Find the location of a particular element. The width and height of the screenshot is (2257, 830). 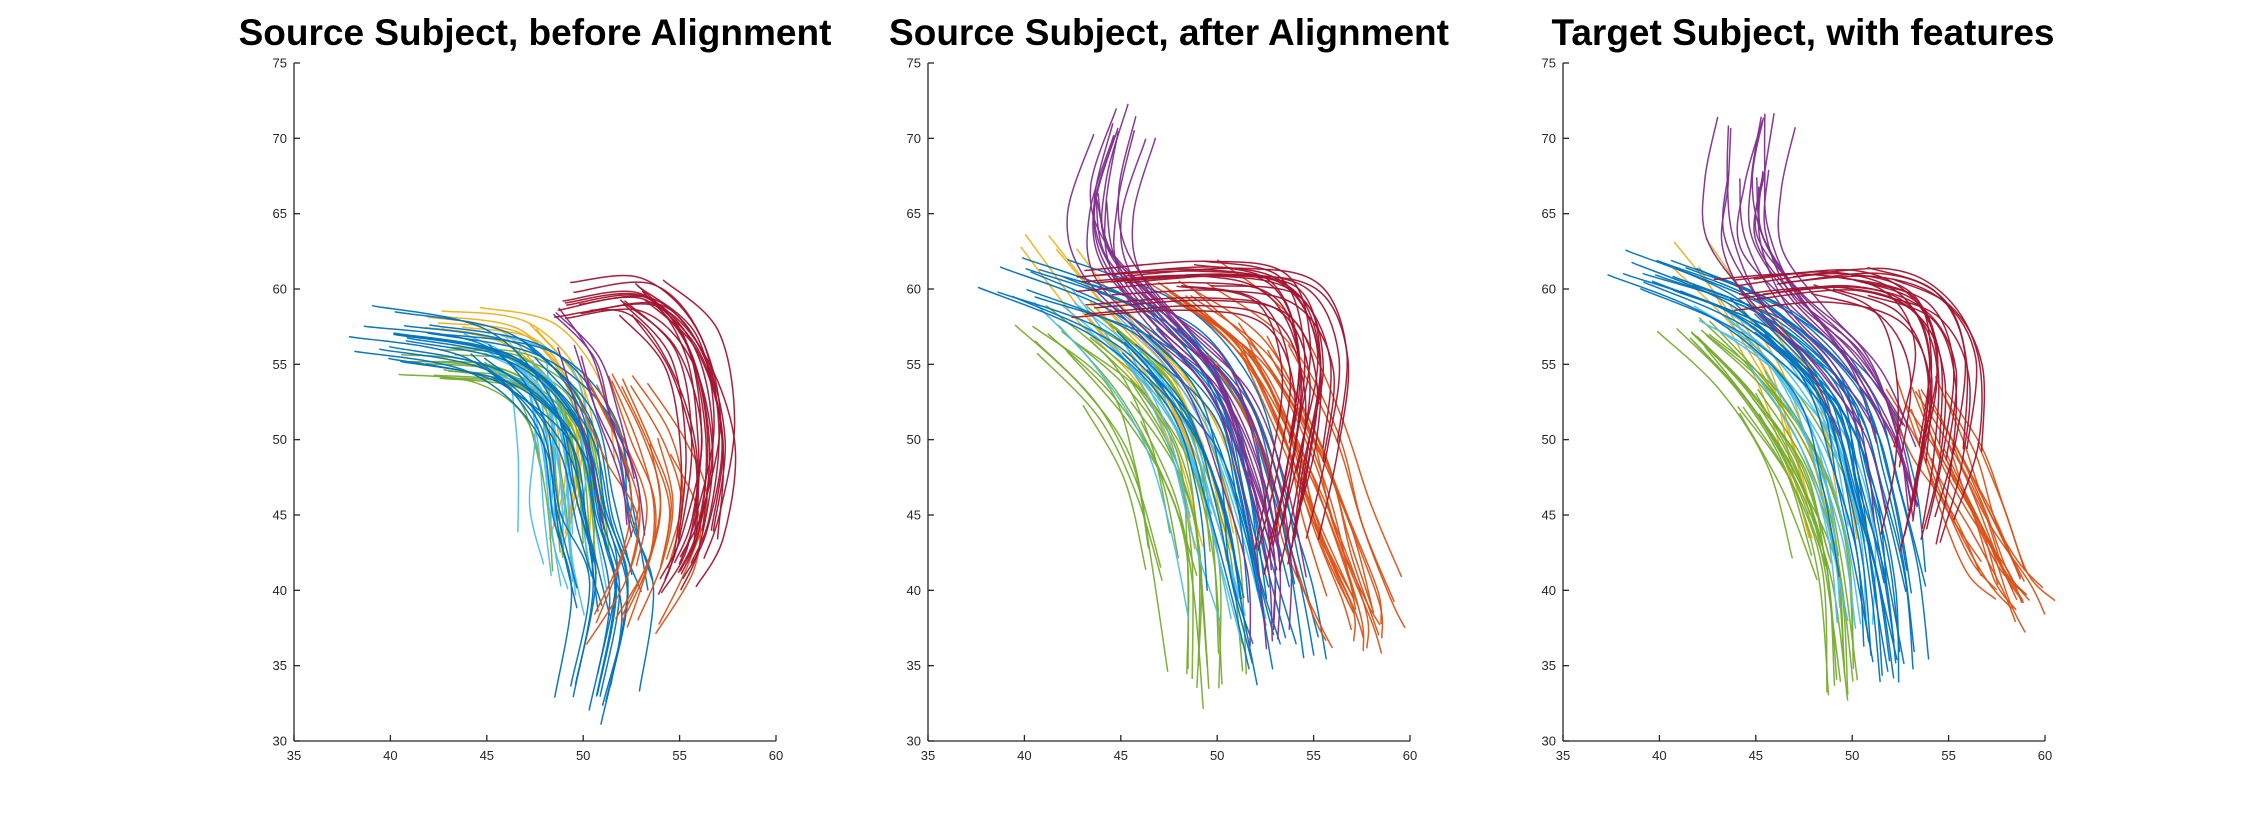

x-tick-label: 40 is located at coordinates (1659, 755).